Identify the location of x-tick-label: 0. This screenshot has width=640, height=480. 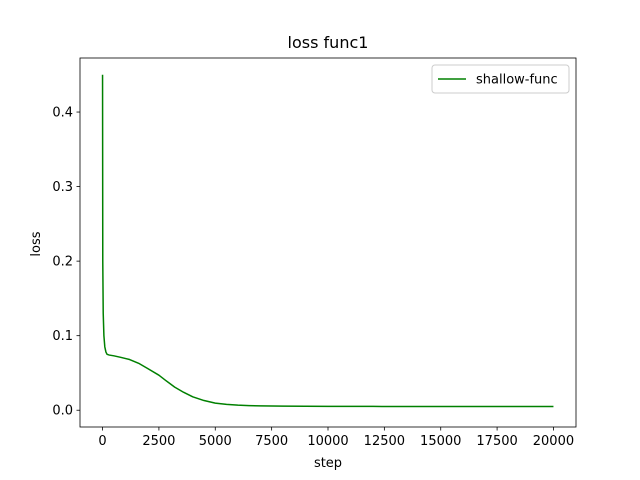
(102, 441).